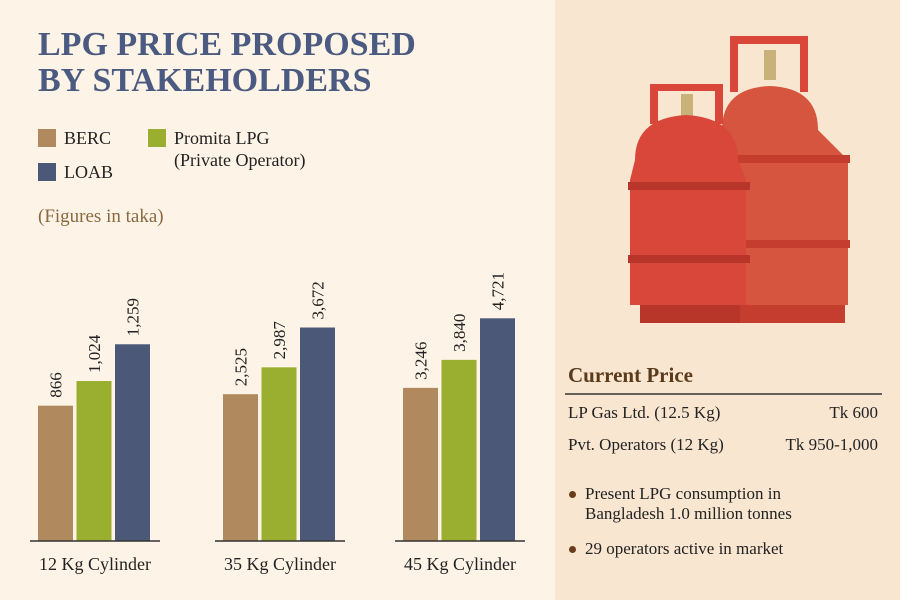  Describe the element at coordinates (94, 353) in the screenshot. I see `value-label: 1,024` at that location.